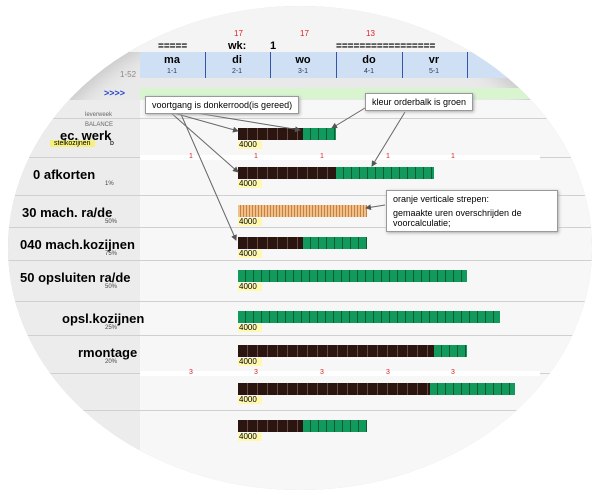 The height and width of the screenshot is (495, 600). Describe the element at coordinates (237, 71) in the screenshot. I see `day-code: 2-1` at that location.